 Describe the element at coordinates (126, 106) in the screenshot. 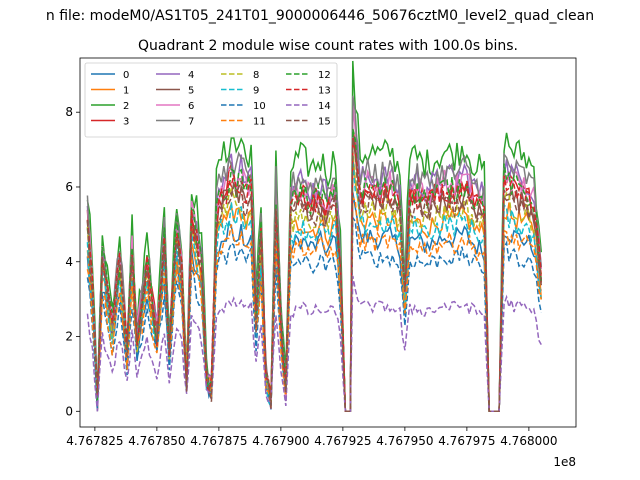

I see `legend-label-2: 2` at that location.